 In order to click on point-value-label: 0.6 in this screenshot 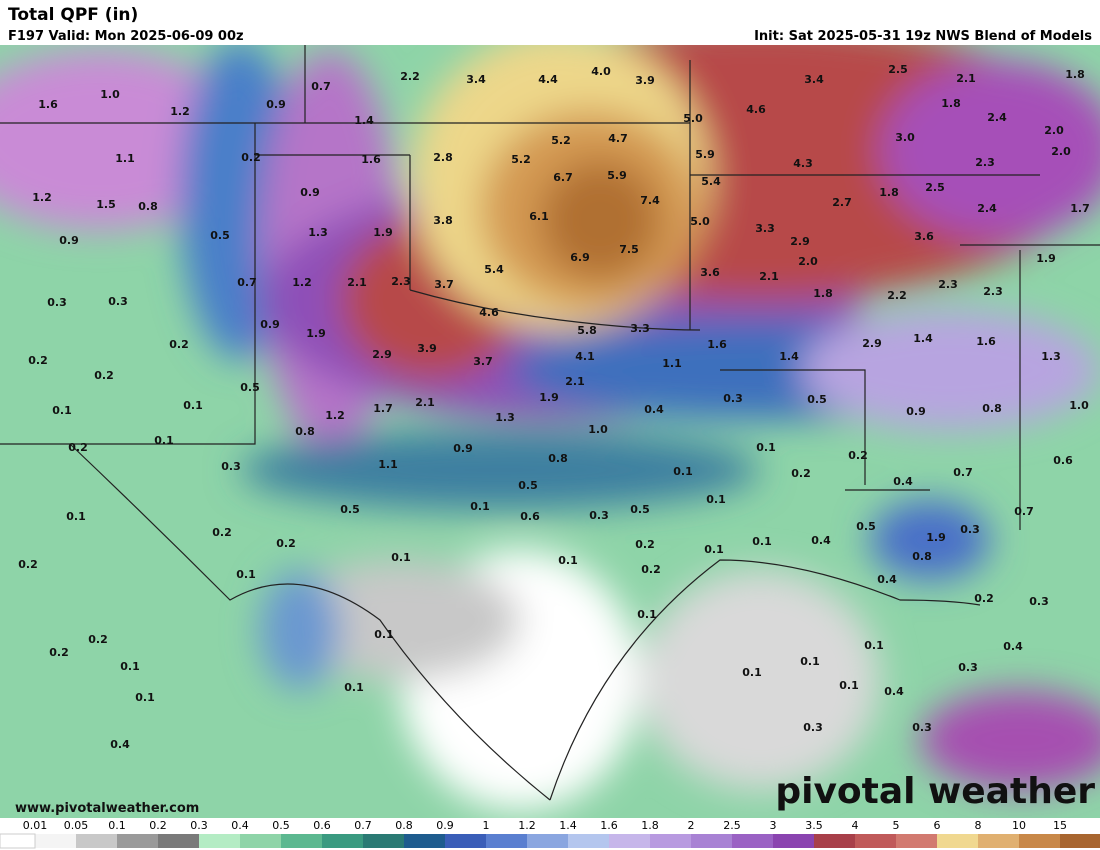, I will do `click(530, 516)`.